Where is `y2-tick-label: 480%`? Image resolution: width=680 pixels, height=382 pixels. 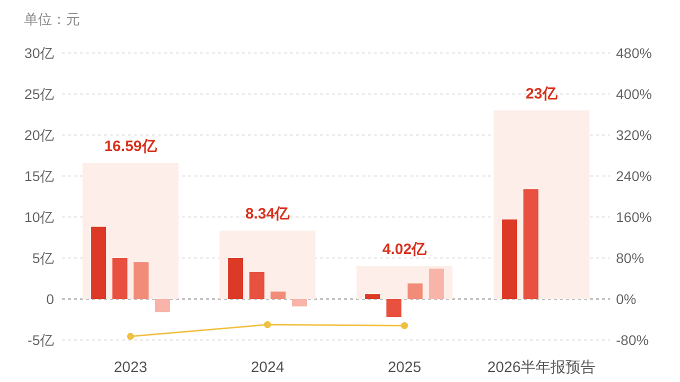
y2-tick-label: 480% is located at coordinates (634, 53).